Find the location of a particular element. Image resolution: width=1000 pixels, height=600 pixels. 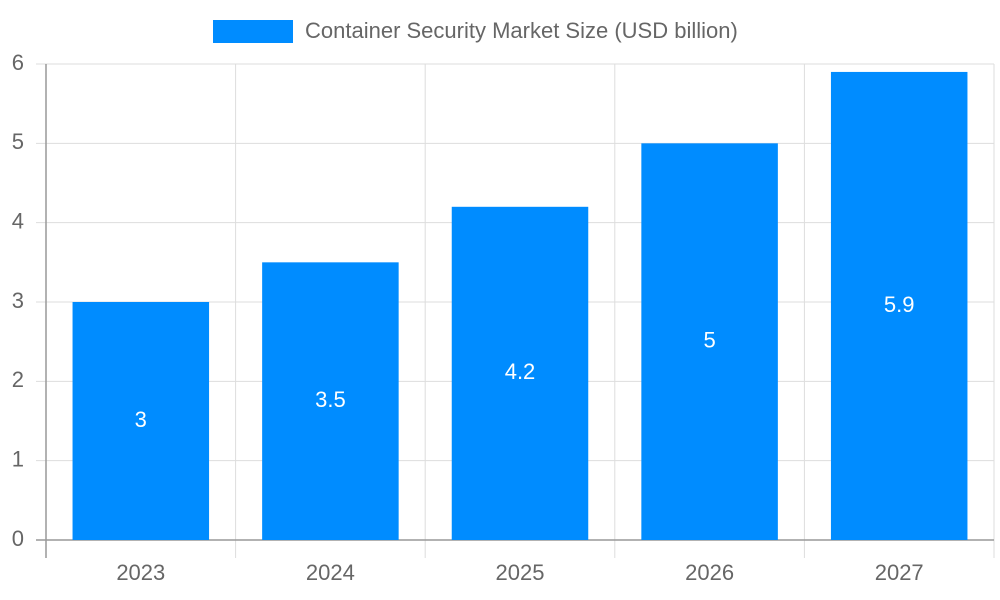

x-tick-label: 2023 is located at coordinates (140, 572).